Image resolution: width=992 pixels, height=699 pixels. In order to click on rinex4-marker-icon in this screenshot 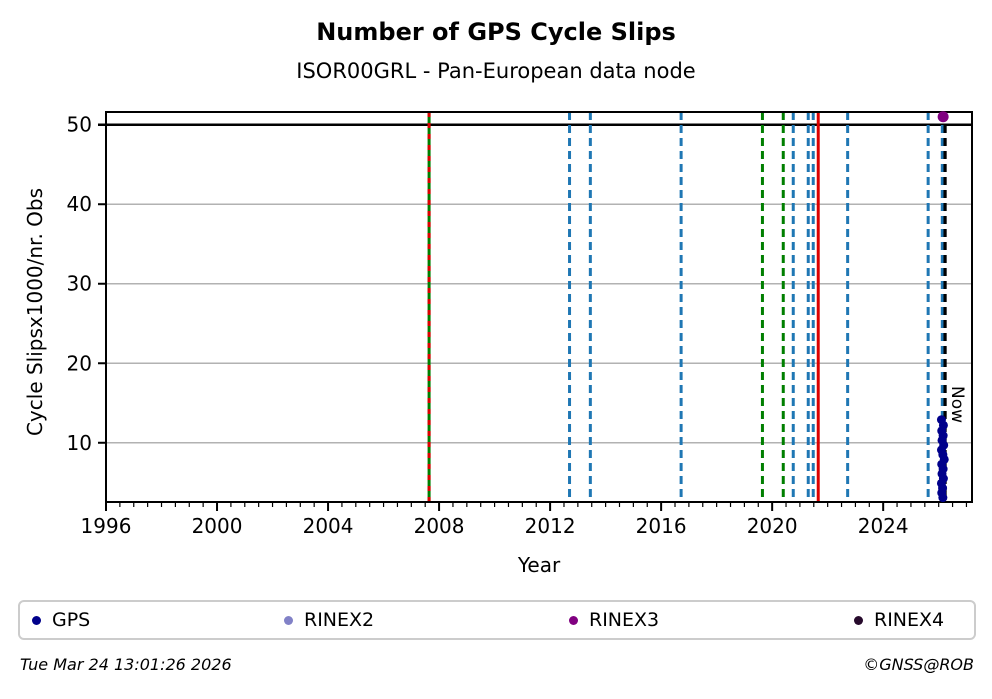, I will do `click(858, 620)`.